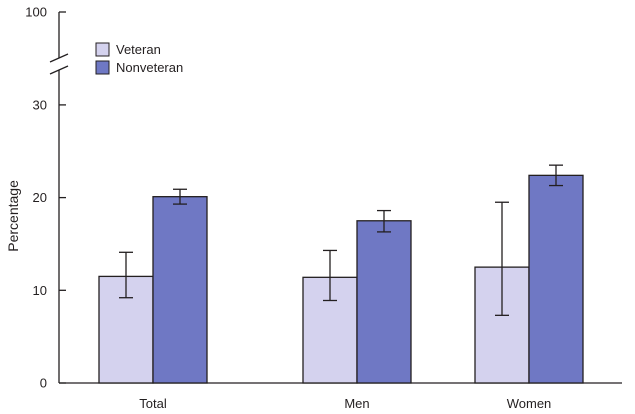  Describe the element at coordinates (40, 290) in the screenshot. I see `y-tick-label: 10` at that location.